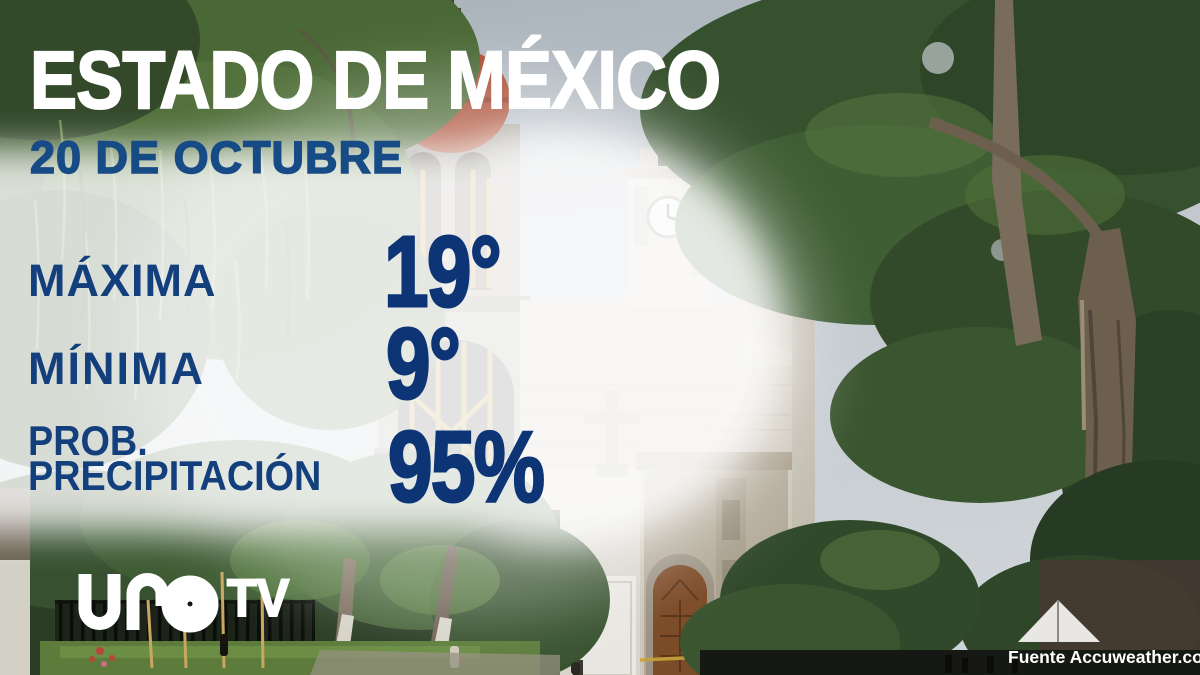 Image resolution: width=1200 pixels, height=675 pixels. I want to click on precip-prob-value: 95%, so click(466, 467).